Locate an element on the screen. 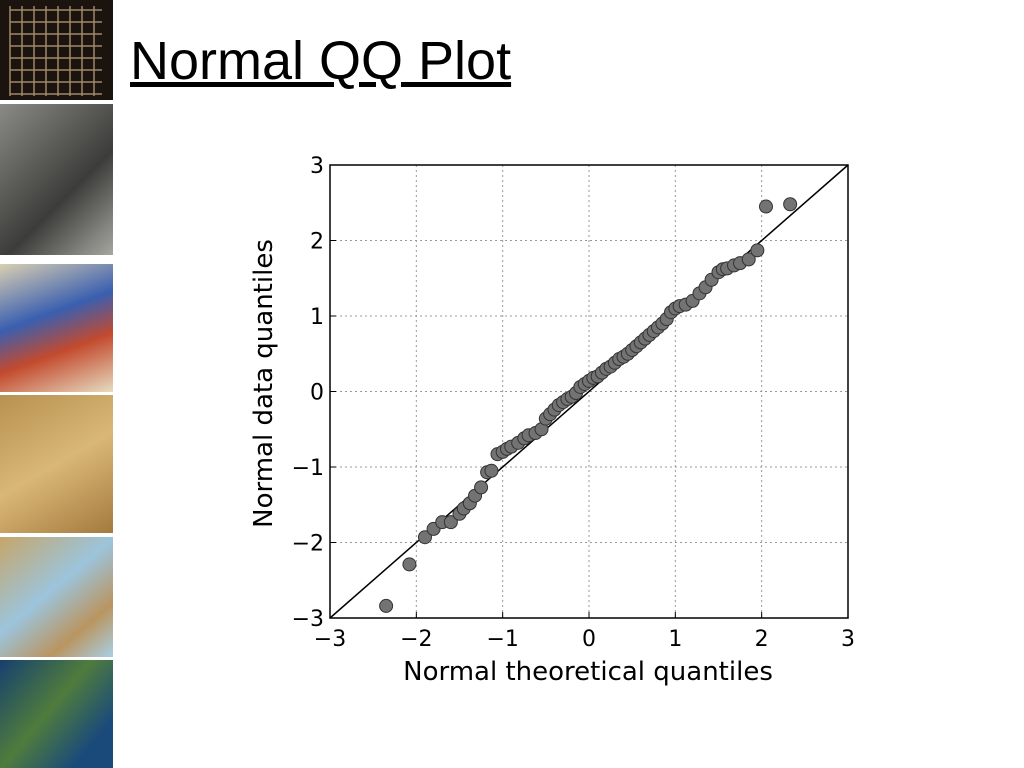  x-axis-label: Normal theoretical quantiles is located at coordinates (588, 672).